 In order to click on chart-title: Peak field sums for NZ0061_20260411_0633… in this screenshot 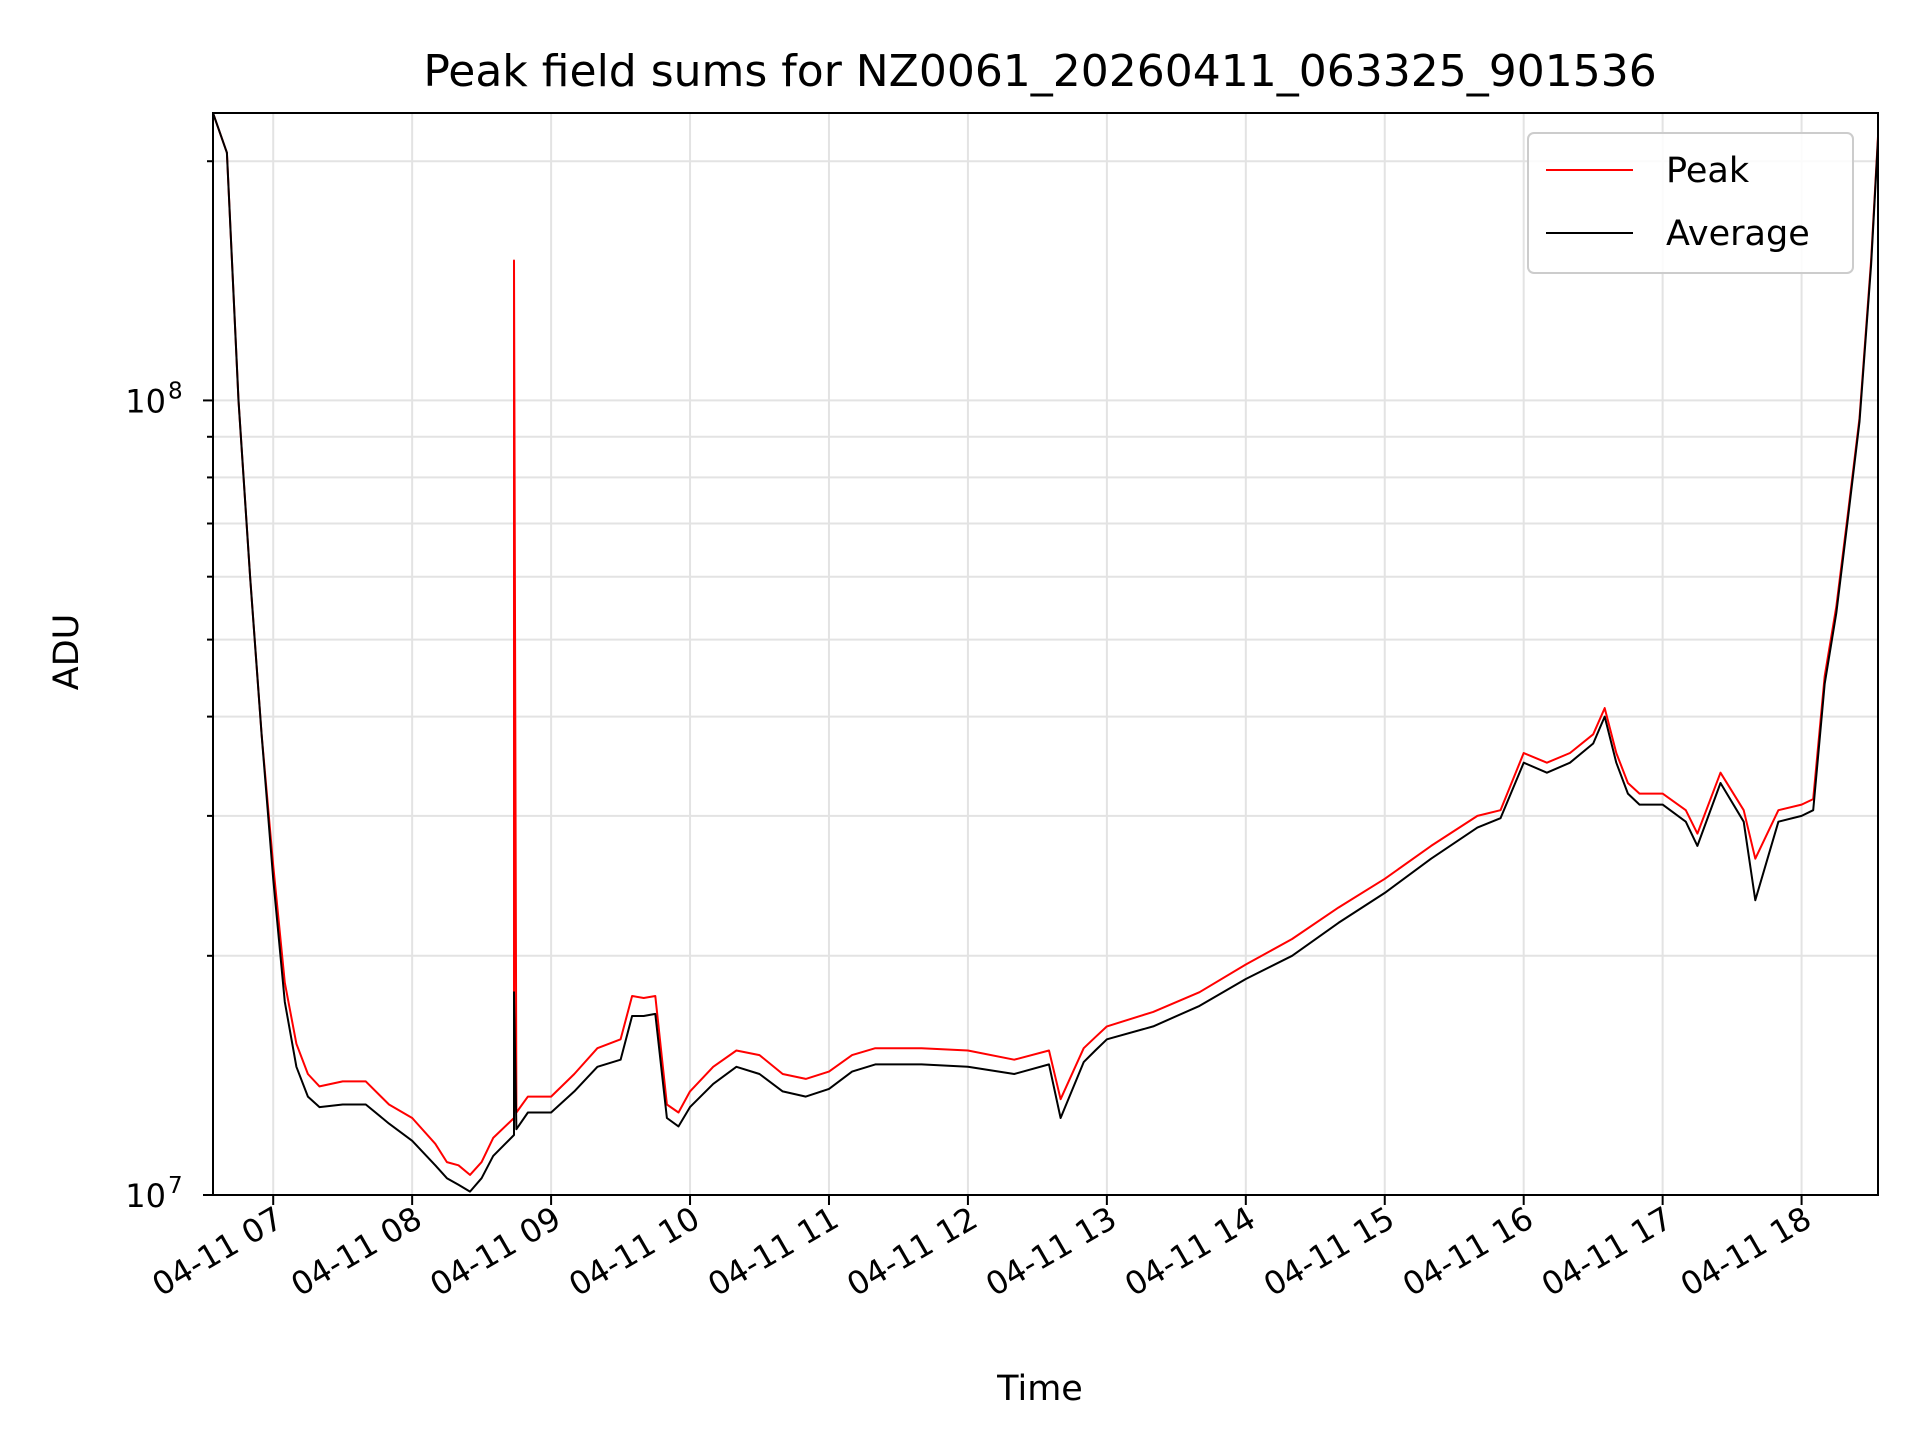, I will do `click(1039, 71)`.